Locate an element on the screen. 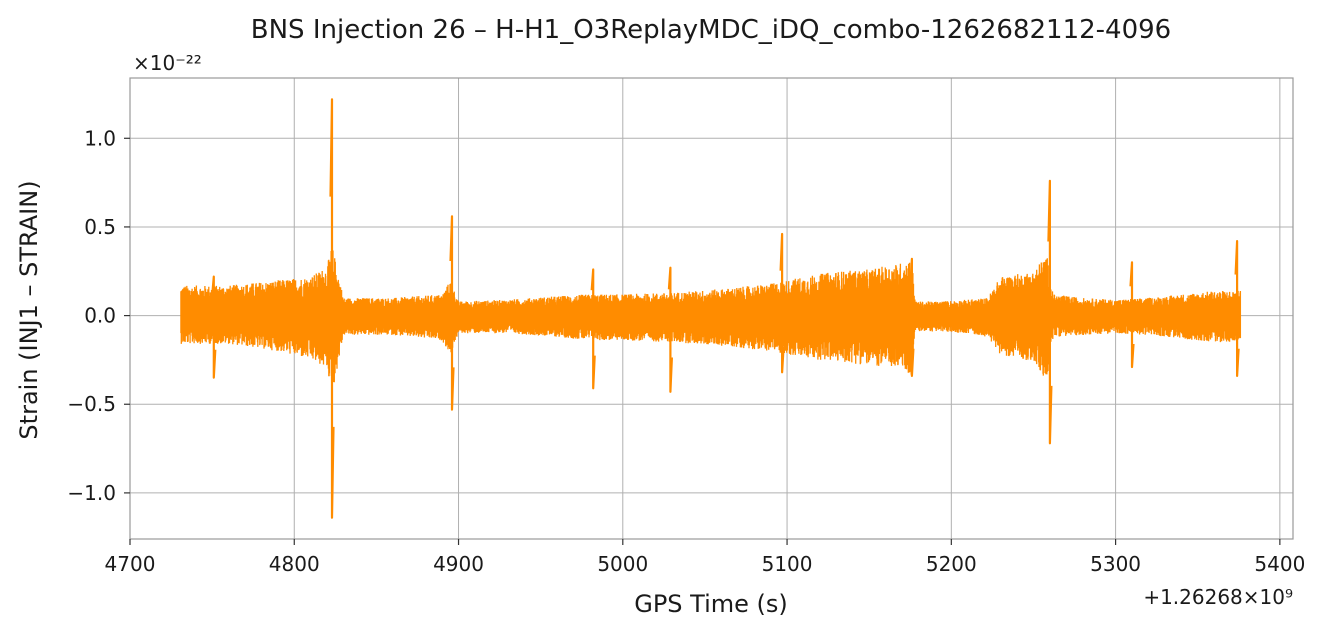 This screenshot has height=633, width=1326. y-tick-label: 1.0 is located at coordinates (100, 138).